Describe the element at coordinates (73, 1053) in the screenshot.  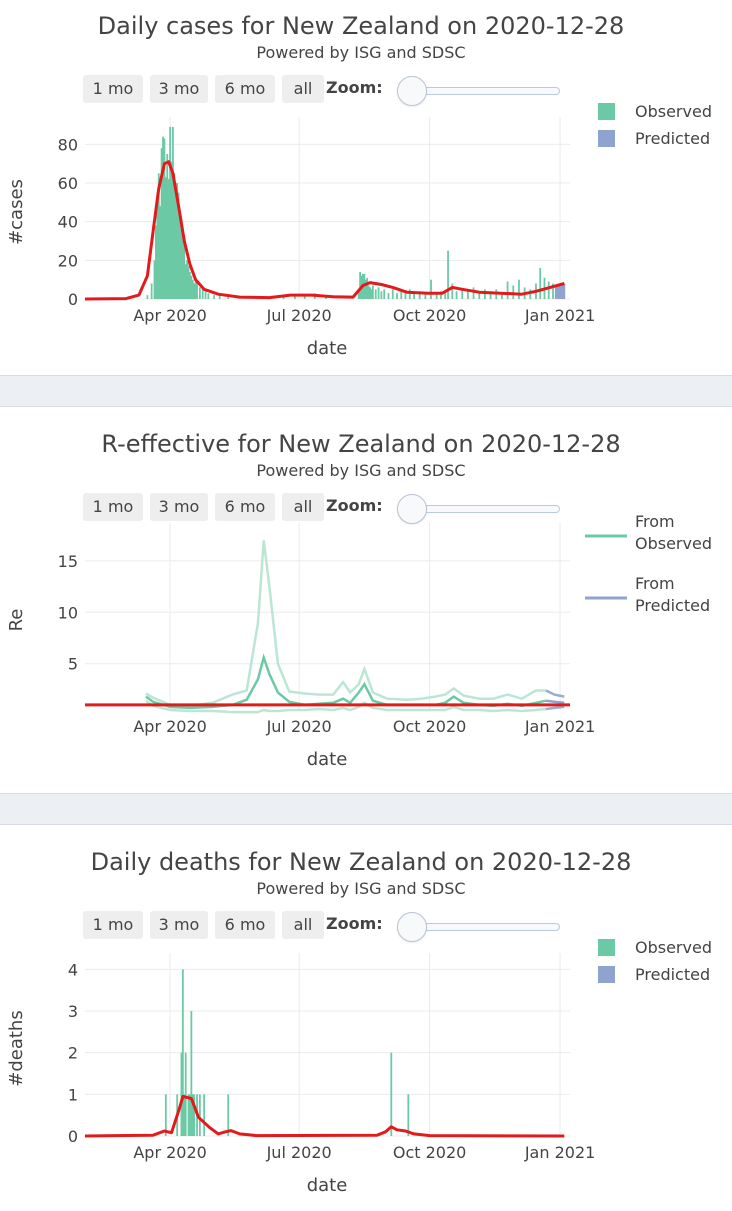
I see `y-tick-label: 2` at that location.